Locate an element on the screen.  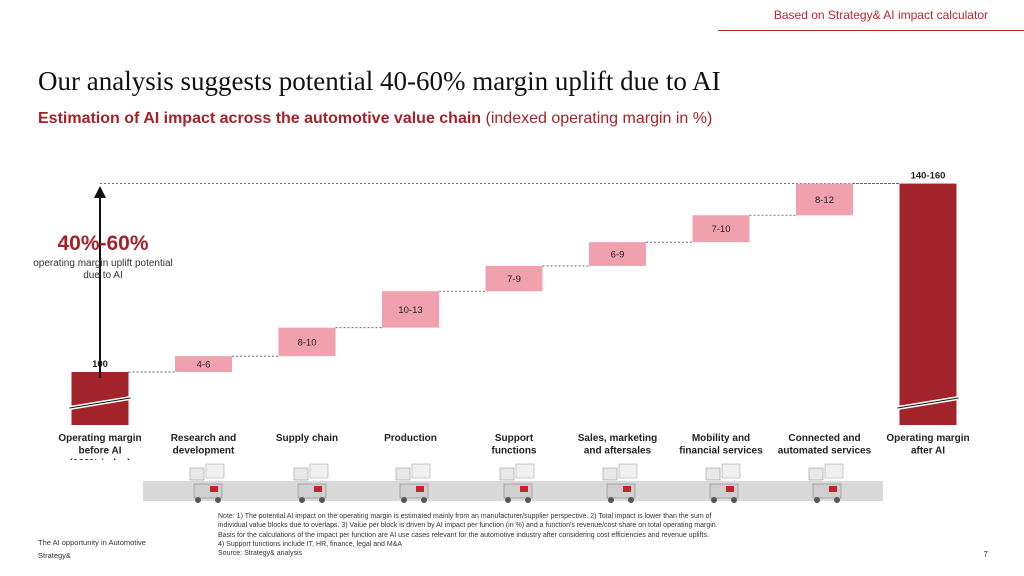
value-label-support-functions: 7-9 is located at coordinates (514, 279).